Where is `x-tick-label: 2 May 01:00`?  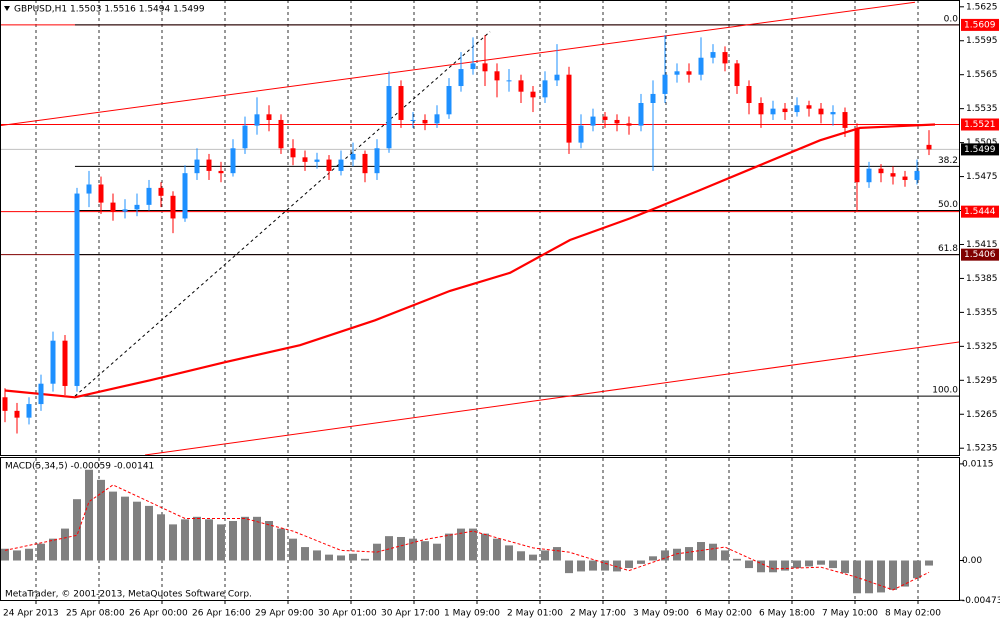
x-tick-label: 2 May 01:00 is located at coordinates (535, 614).